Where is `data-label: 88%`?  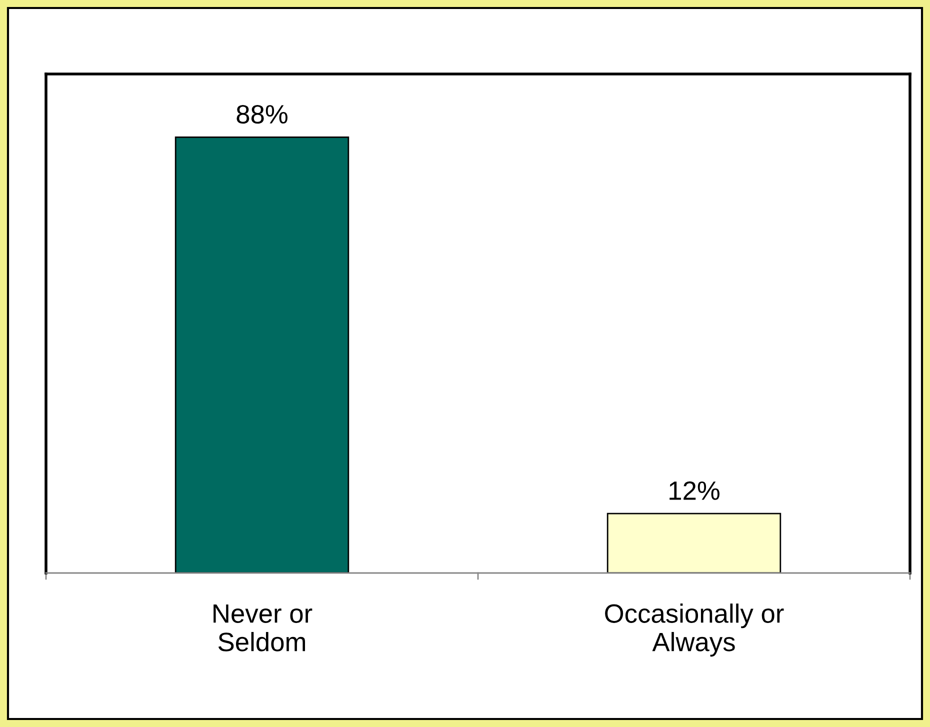
data-label: 88% is located at coordinates (262, 114).